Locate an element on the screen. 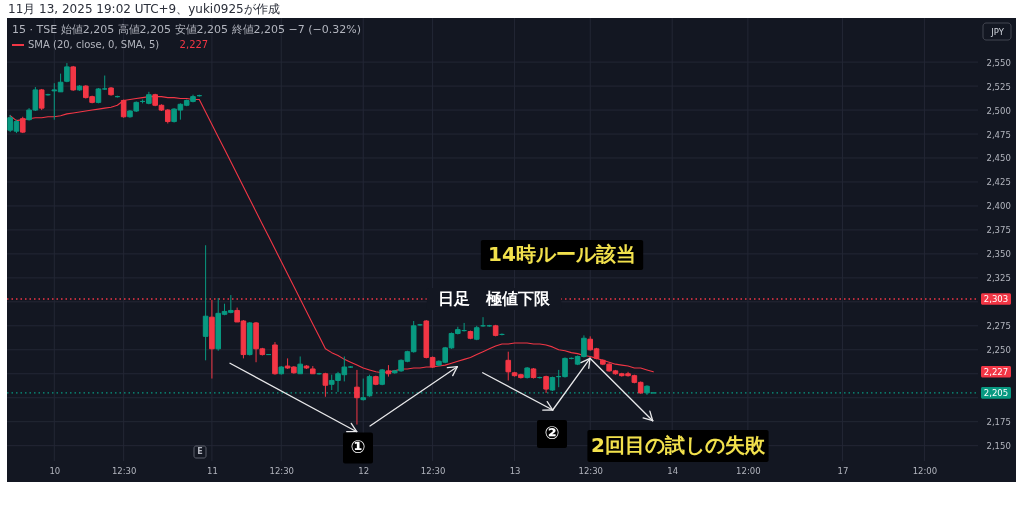  x-tick-label: 13 is located at coordinates (515, 470).